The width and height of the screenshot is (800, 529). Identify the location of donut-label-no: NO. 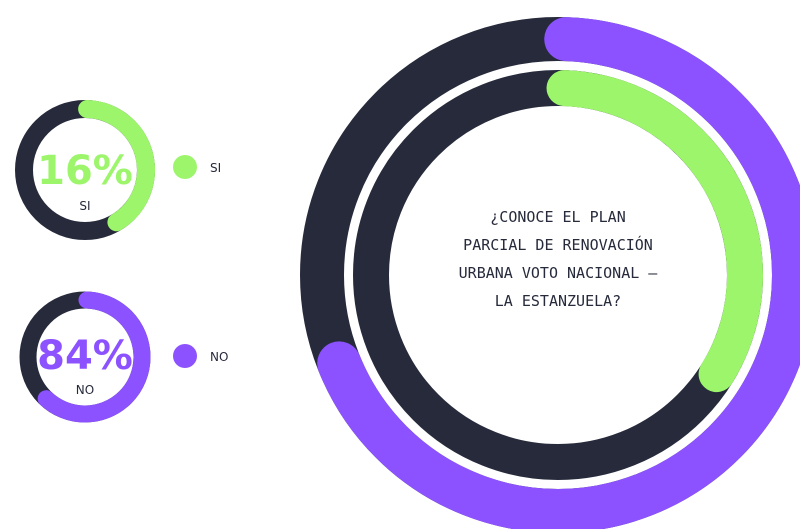
(85, 390).